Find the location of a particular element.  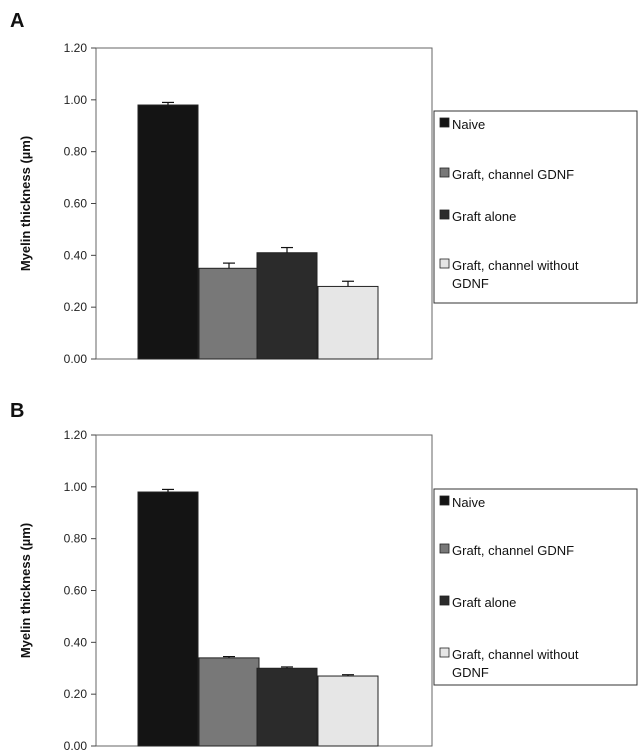

panel-label: B is located at coordinates (17, 411).